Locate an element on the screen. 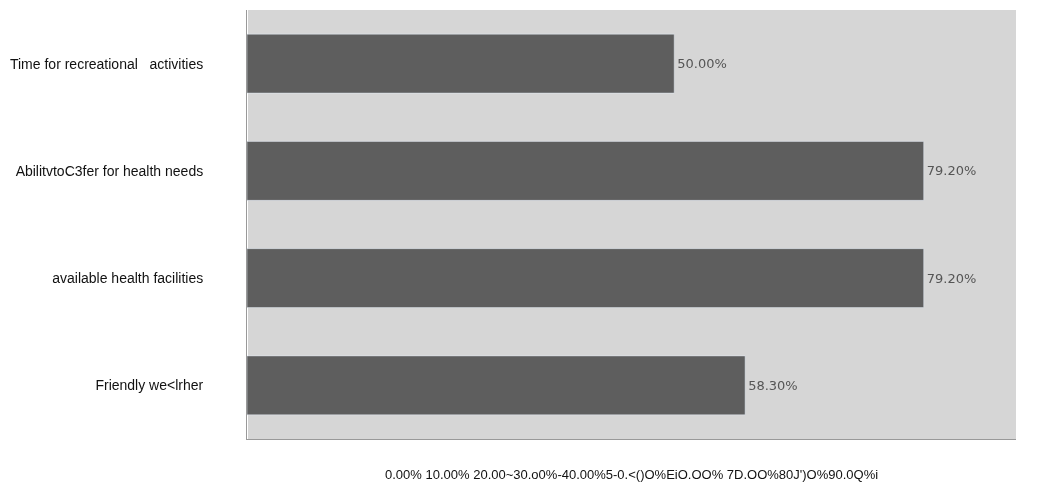 The height and width of the screenshot is (489, 1056). y-tick-label: available health facilities is located at coordinates (128, 278).